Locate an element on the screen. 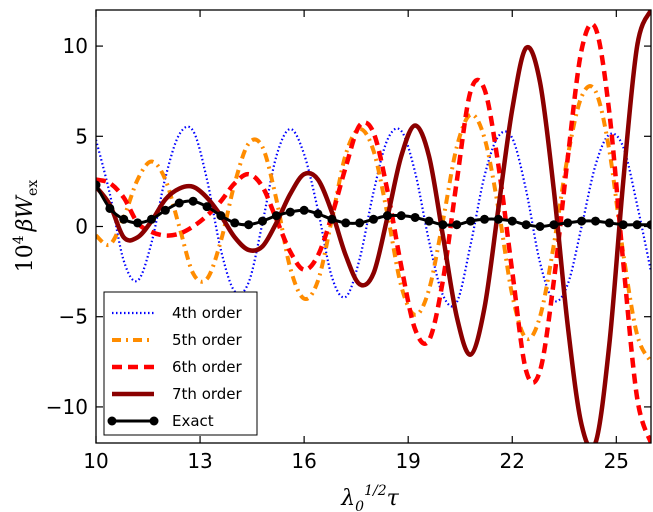 This screenshot has height=512, width=653. y-axis-label-mid: βW is located at coordinates (25, 213).